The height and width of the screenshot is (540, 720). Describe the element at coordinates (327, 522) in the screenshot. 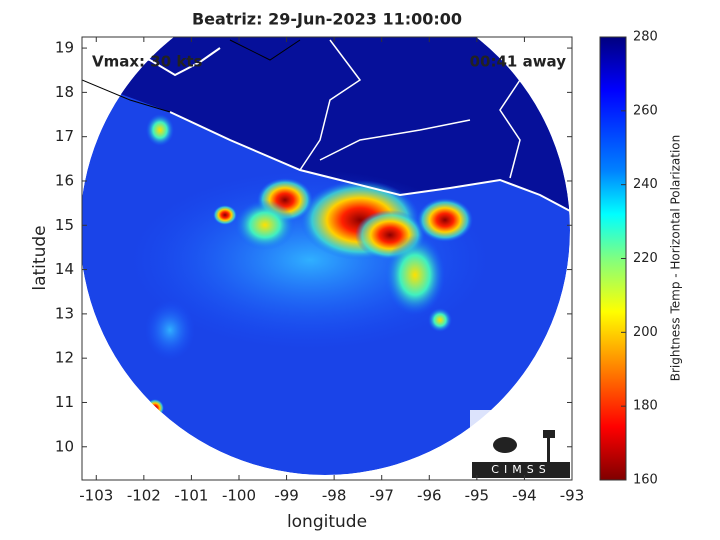

I see `x-axis-label: longitude` at that location.